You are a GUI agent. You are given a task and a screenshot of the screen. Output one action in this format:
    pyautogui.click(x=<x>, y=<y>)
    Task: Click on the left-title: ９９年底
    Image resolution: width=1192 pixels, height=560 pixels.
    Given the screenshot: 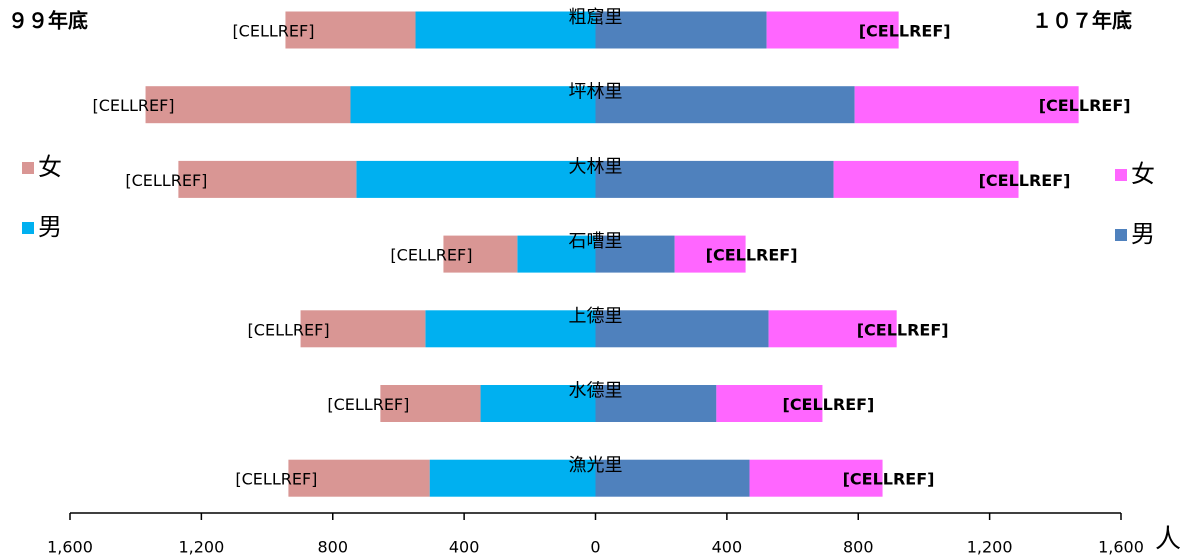 What is the action you would take?
    pyautogui.click(x=48, y=21)
    